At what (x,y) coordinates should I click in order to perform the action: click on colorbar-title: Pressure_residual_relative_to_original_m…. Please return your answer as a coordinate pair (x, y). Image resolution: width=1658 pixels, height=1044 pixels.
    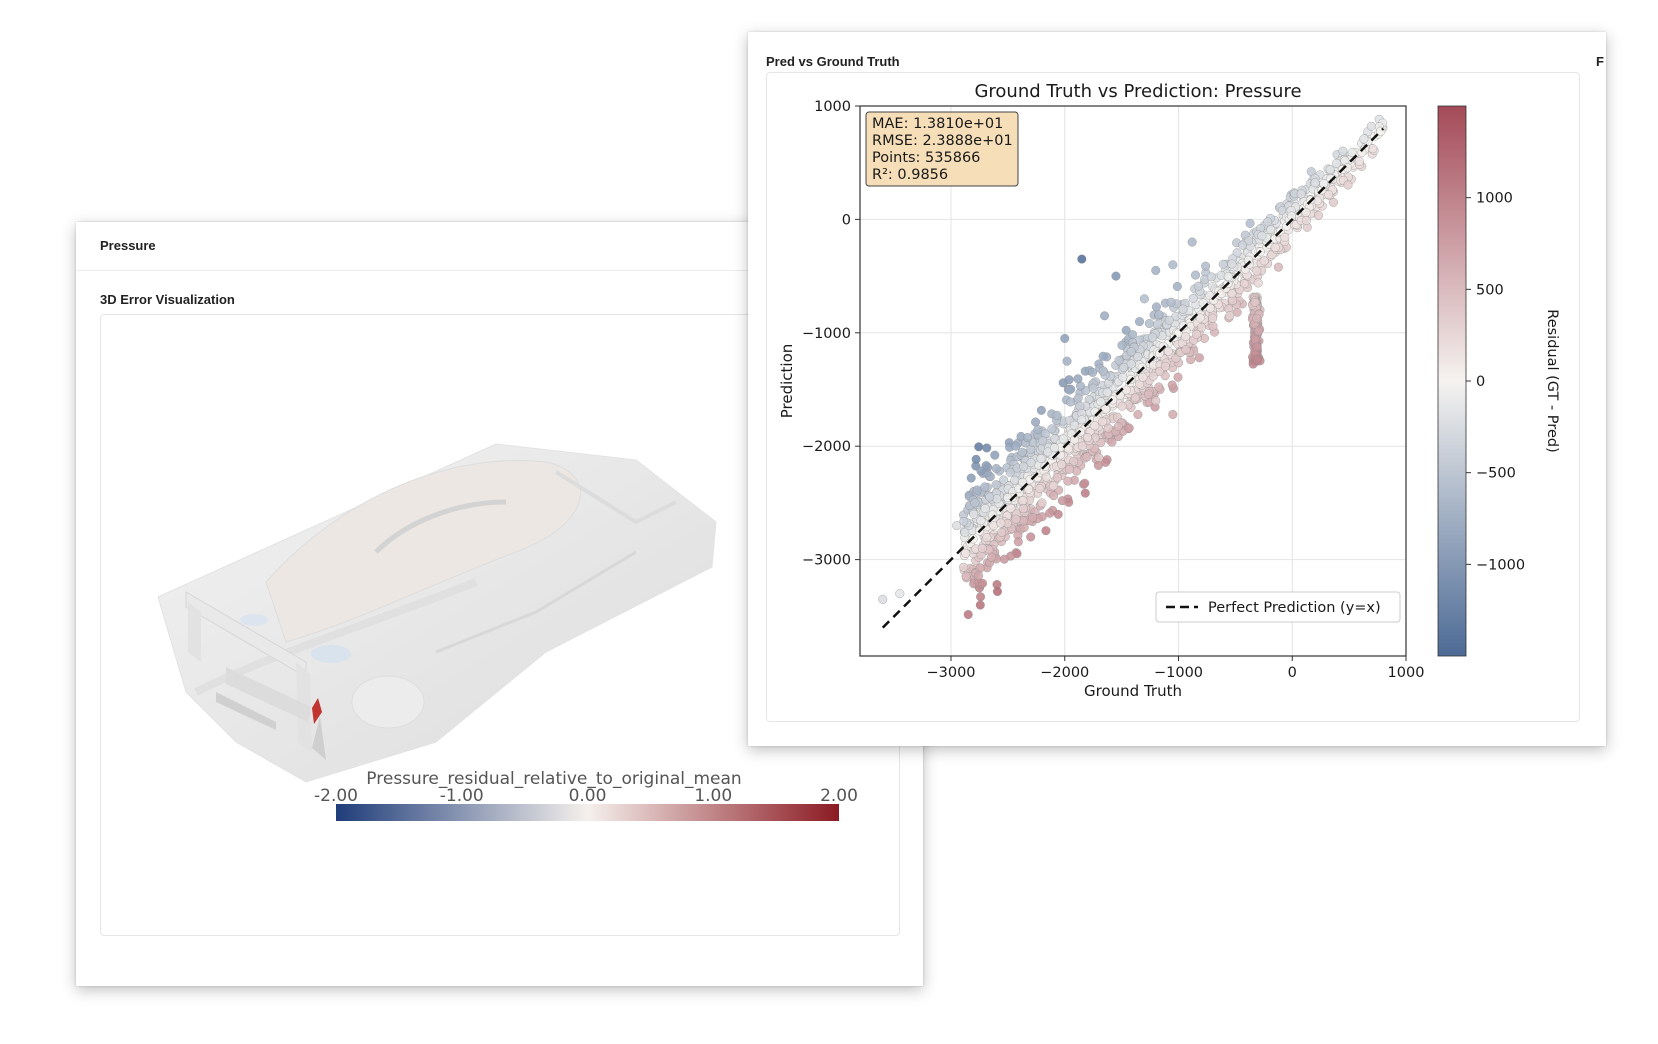
    Looking at the image, I should click on (553, 779).